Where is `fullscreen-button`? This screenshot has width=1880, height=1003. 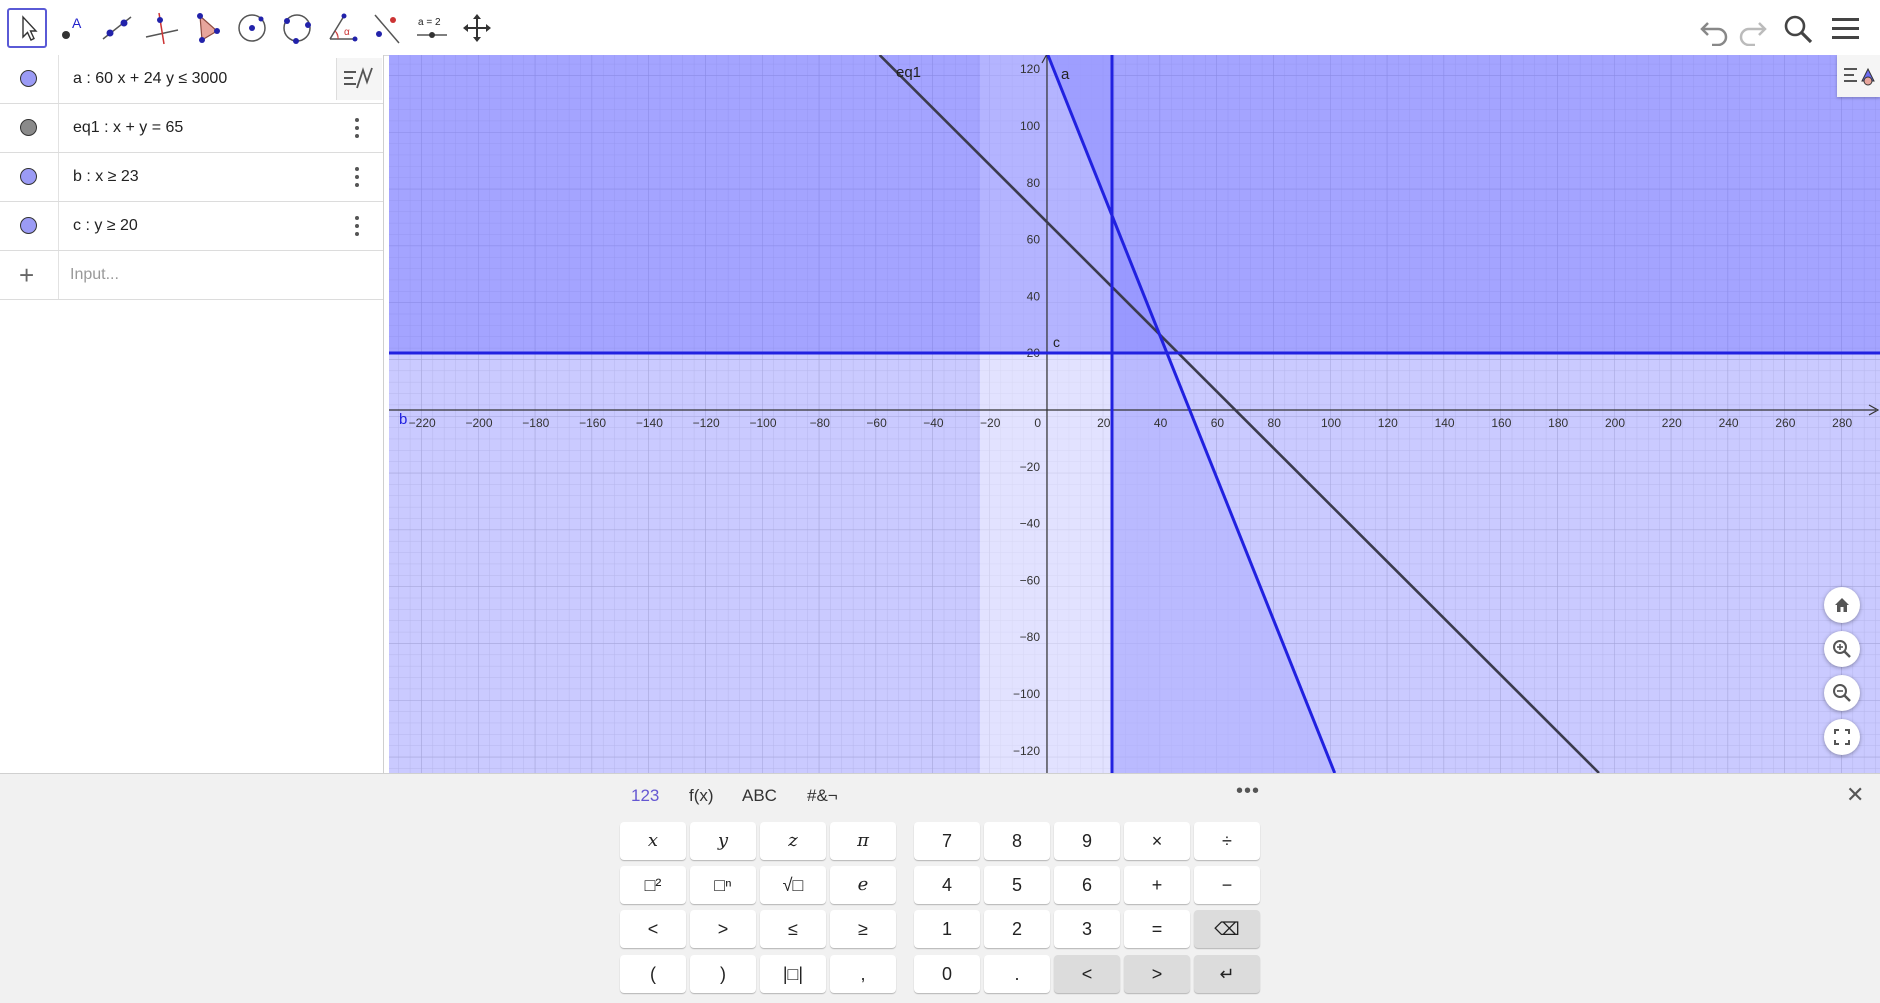
fullscreen-button is located at coordinates (1842, 737).